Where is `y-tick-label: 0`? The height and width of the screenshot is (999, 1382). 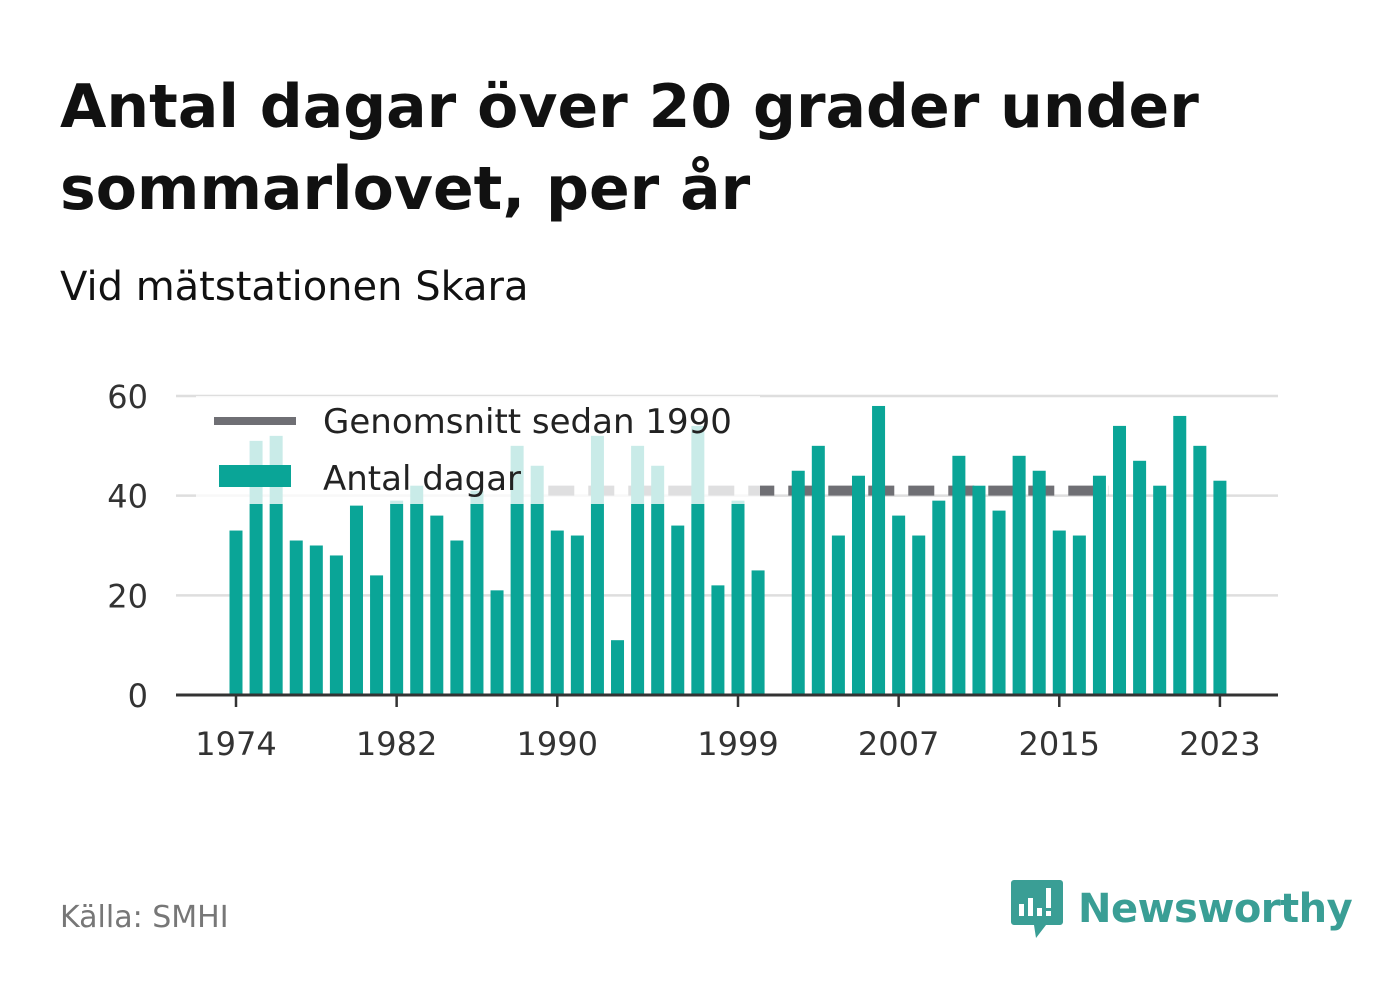
y-tick-label: 0 is located at coordinates (138, 696).